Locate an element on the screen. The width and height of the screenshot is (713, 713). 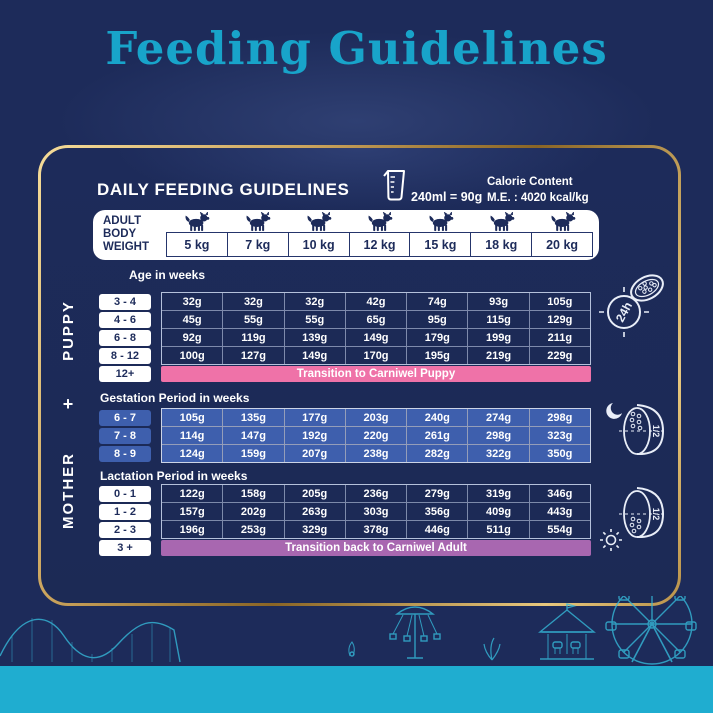
value-cell: 511g is located at coordinates (498, 529).